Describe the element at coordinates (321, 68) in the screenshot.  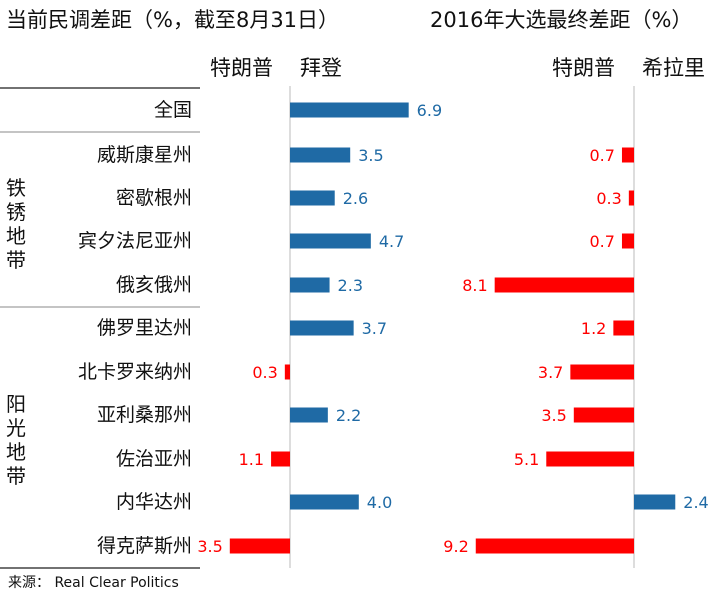
I see `label-biden: 拜登` at that location.